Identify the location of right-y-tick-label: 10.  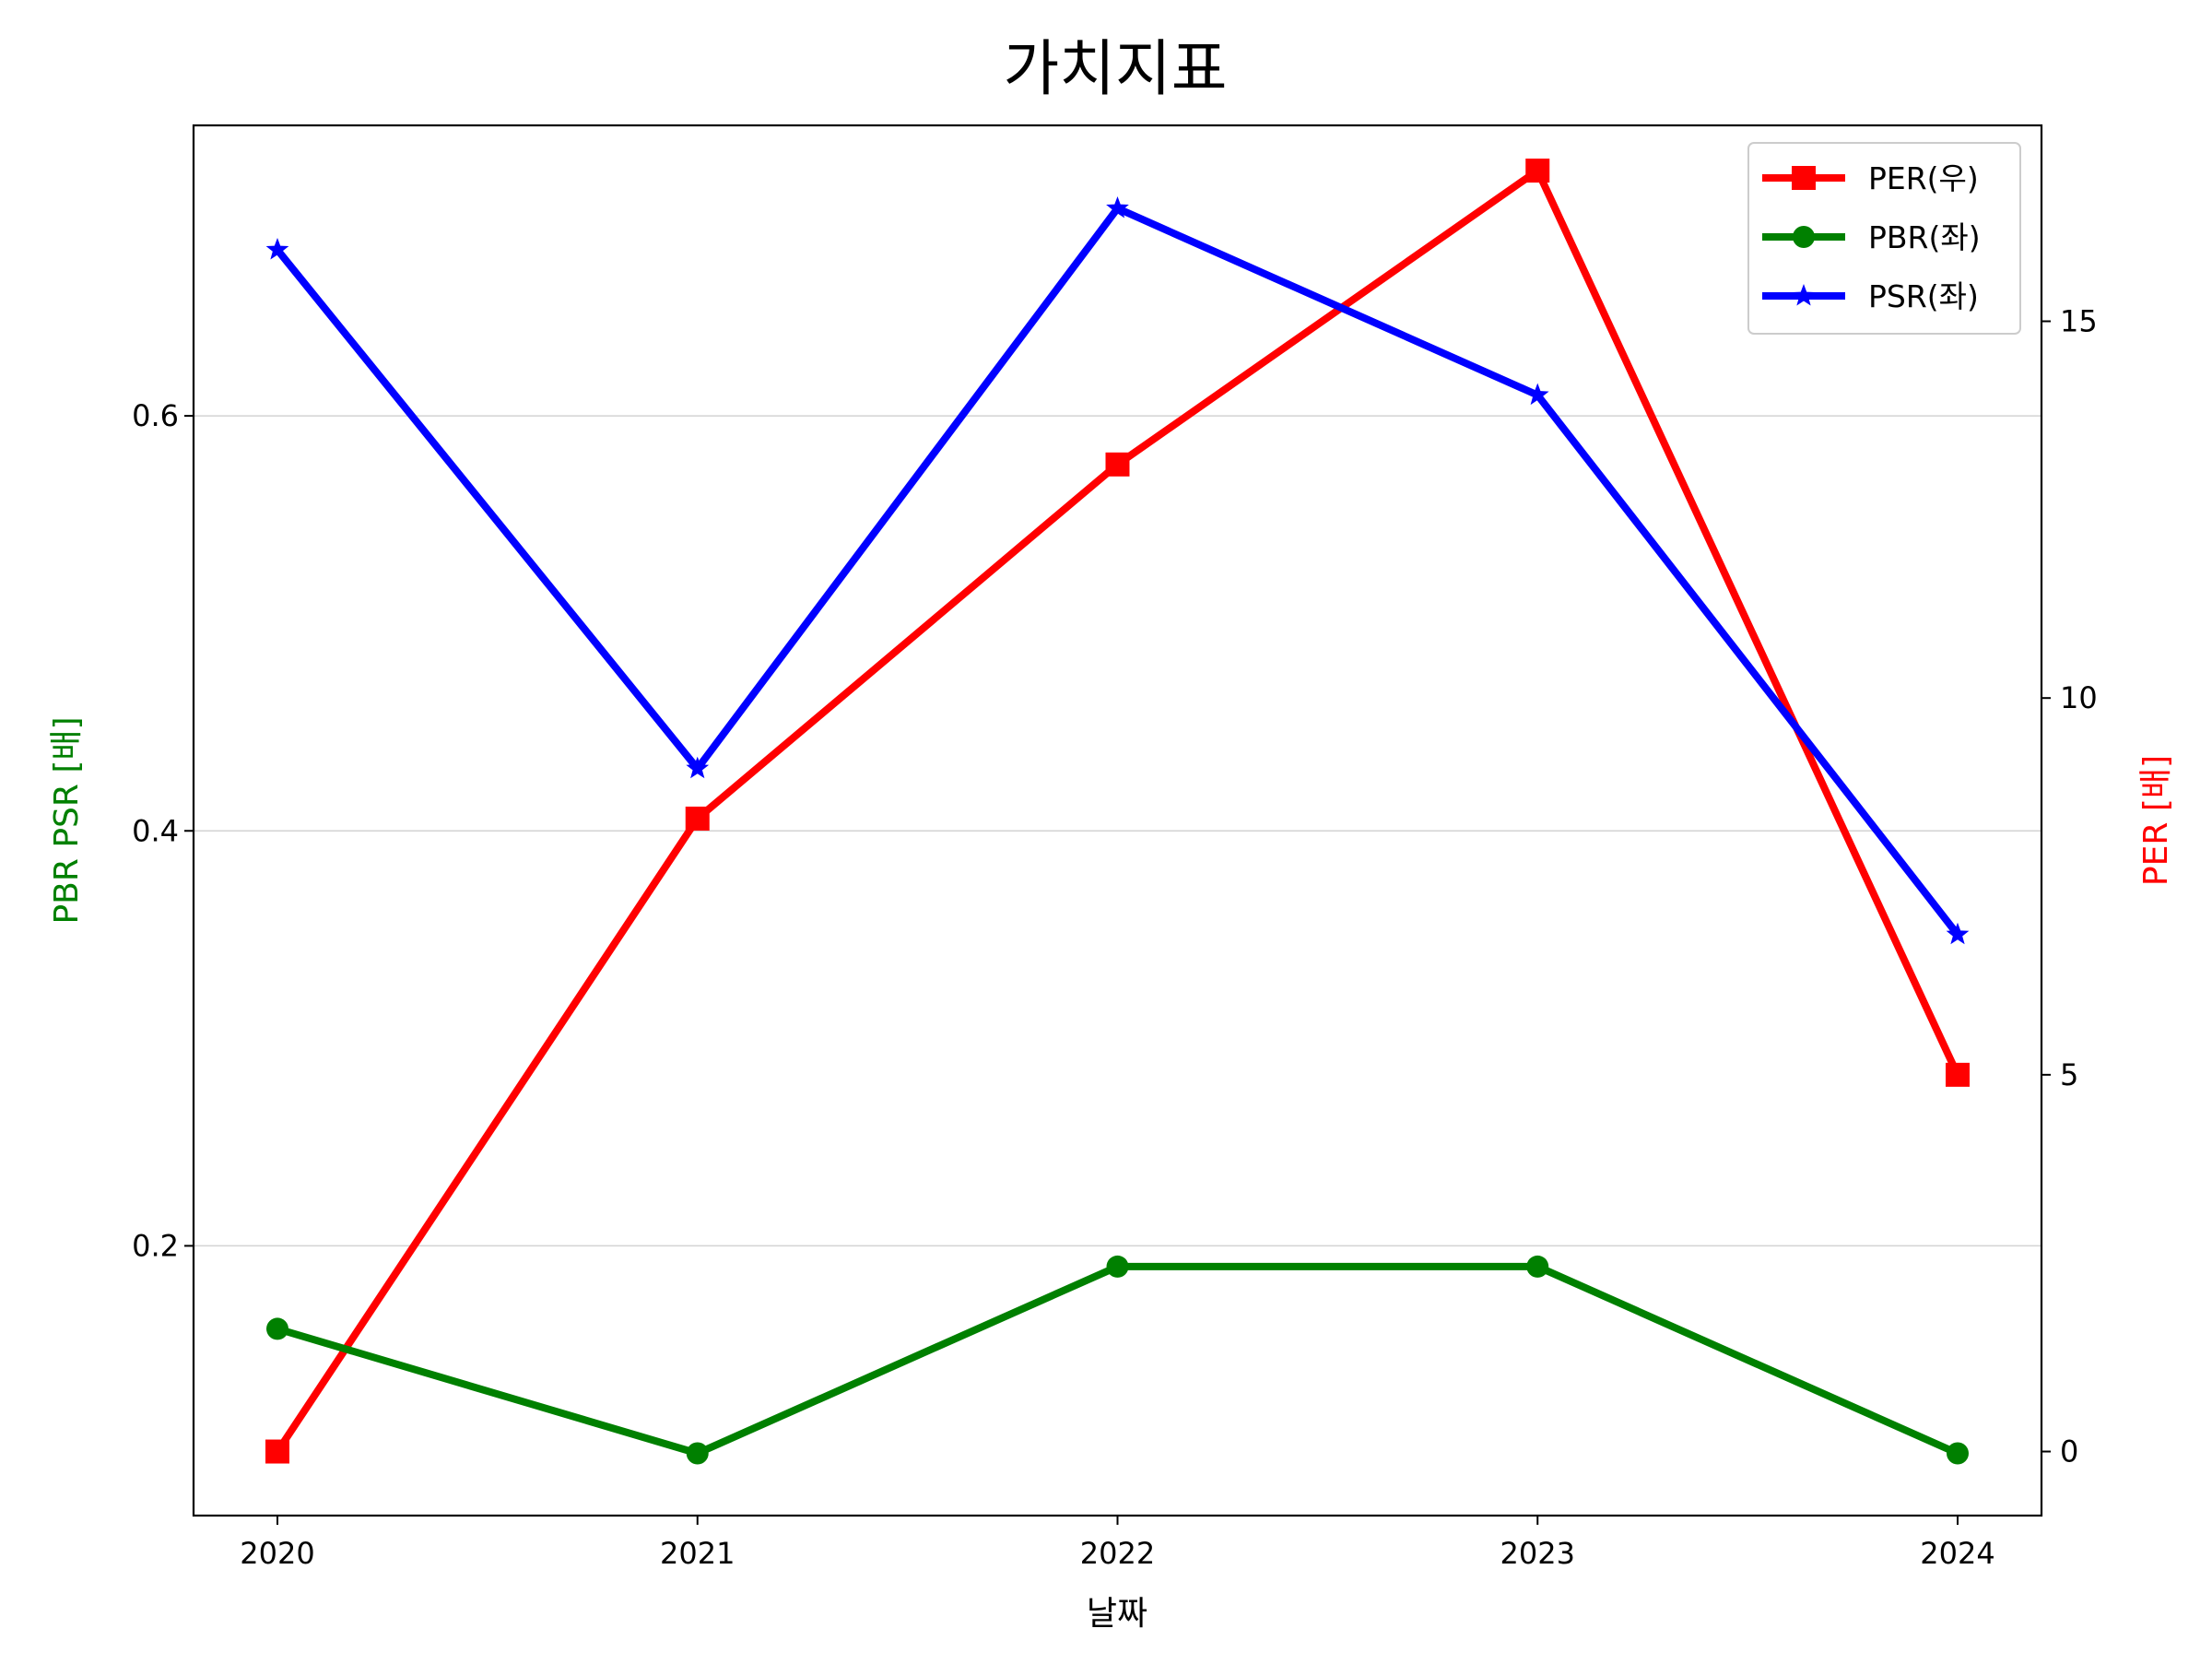
(2079, 697).